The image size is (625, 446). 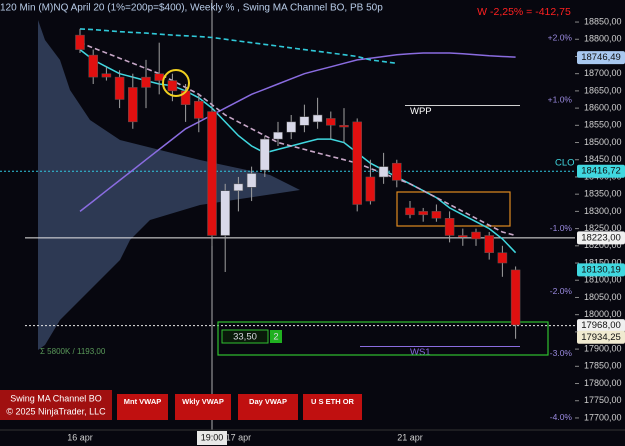 I want to click on y-tick-label: 18850,00, so click(x=603, y=21).